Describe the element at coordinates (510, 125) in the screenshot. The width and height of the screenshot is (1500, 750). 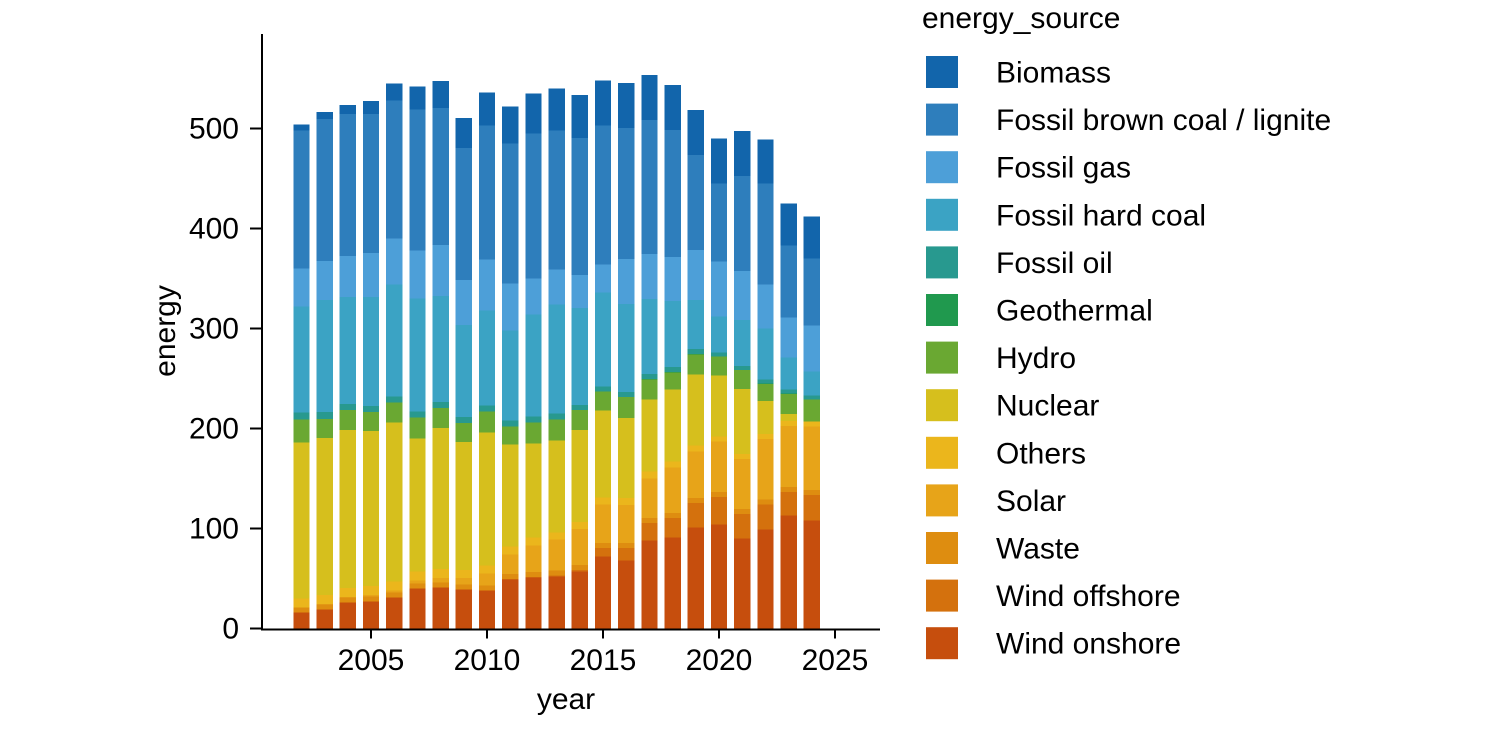
I see `bar-segment-2011-biomass` at that location.